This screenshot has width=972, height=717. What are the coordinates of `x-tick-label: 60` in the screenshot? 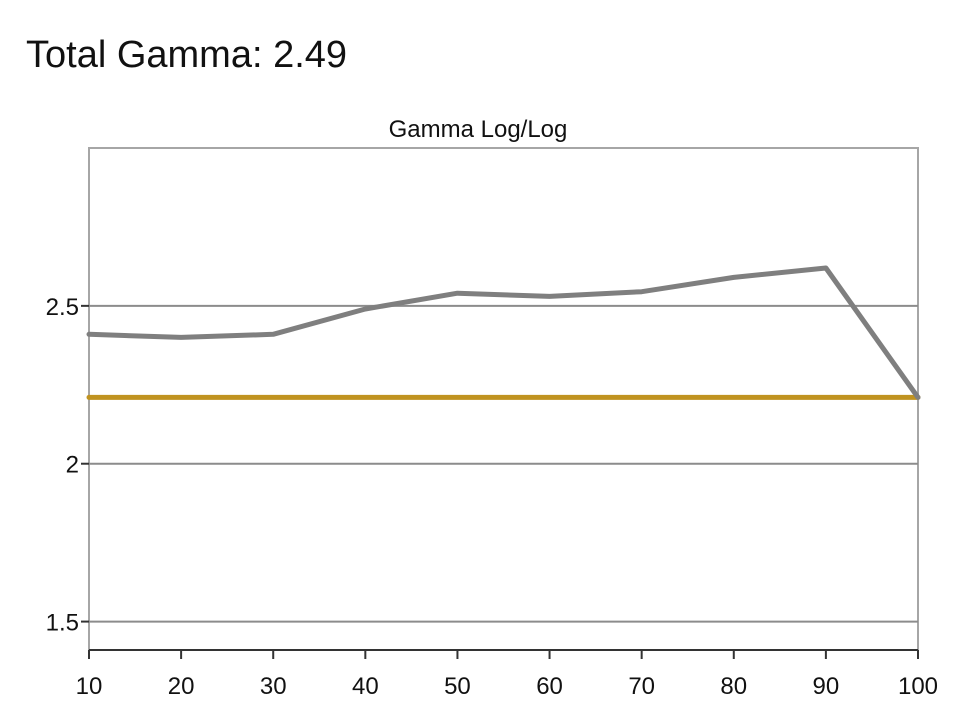 It's located at (549, 686).